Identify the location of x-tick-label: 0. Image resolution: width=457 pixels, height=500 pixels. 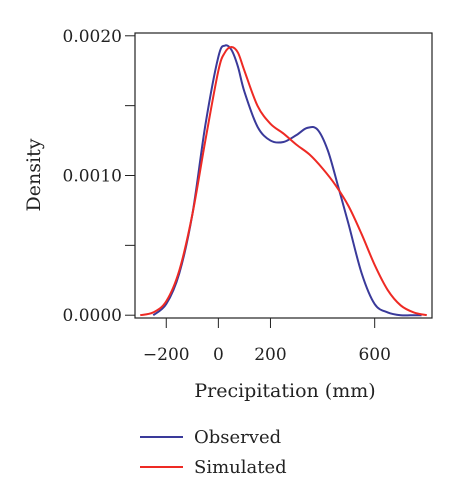
(218, 355).